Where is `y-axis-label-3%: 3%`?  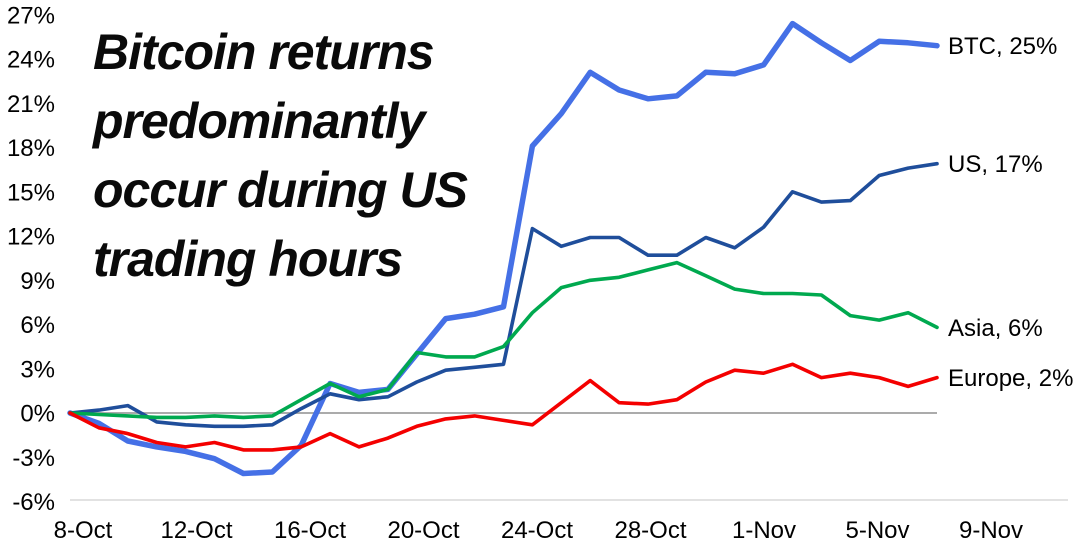 y-axis-label-3%: 3% is located at coordinates (37, 369).